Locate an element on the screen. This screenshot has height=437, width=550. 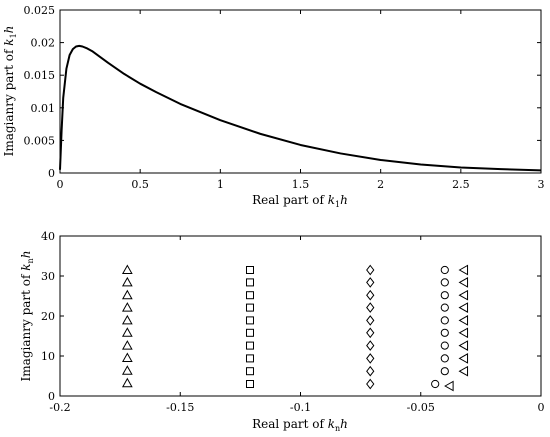
top-y-tick-label: 0.005 is located at coordinates (40, 140).